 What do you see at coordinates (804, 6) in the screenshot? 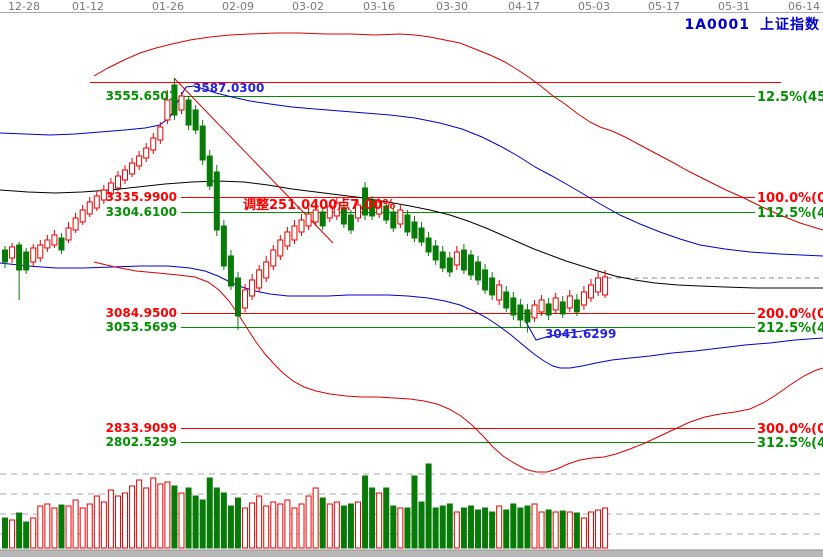
I see `date-tick-label: 06-14` at bounding box center [804, 6].